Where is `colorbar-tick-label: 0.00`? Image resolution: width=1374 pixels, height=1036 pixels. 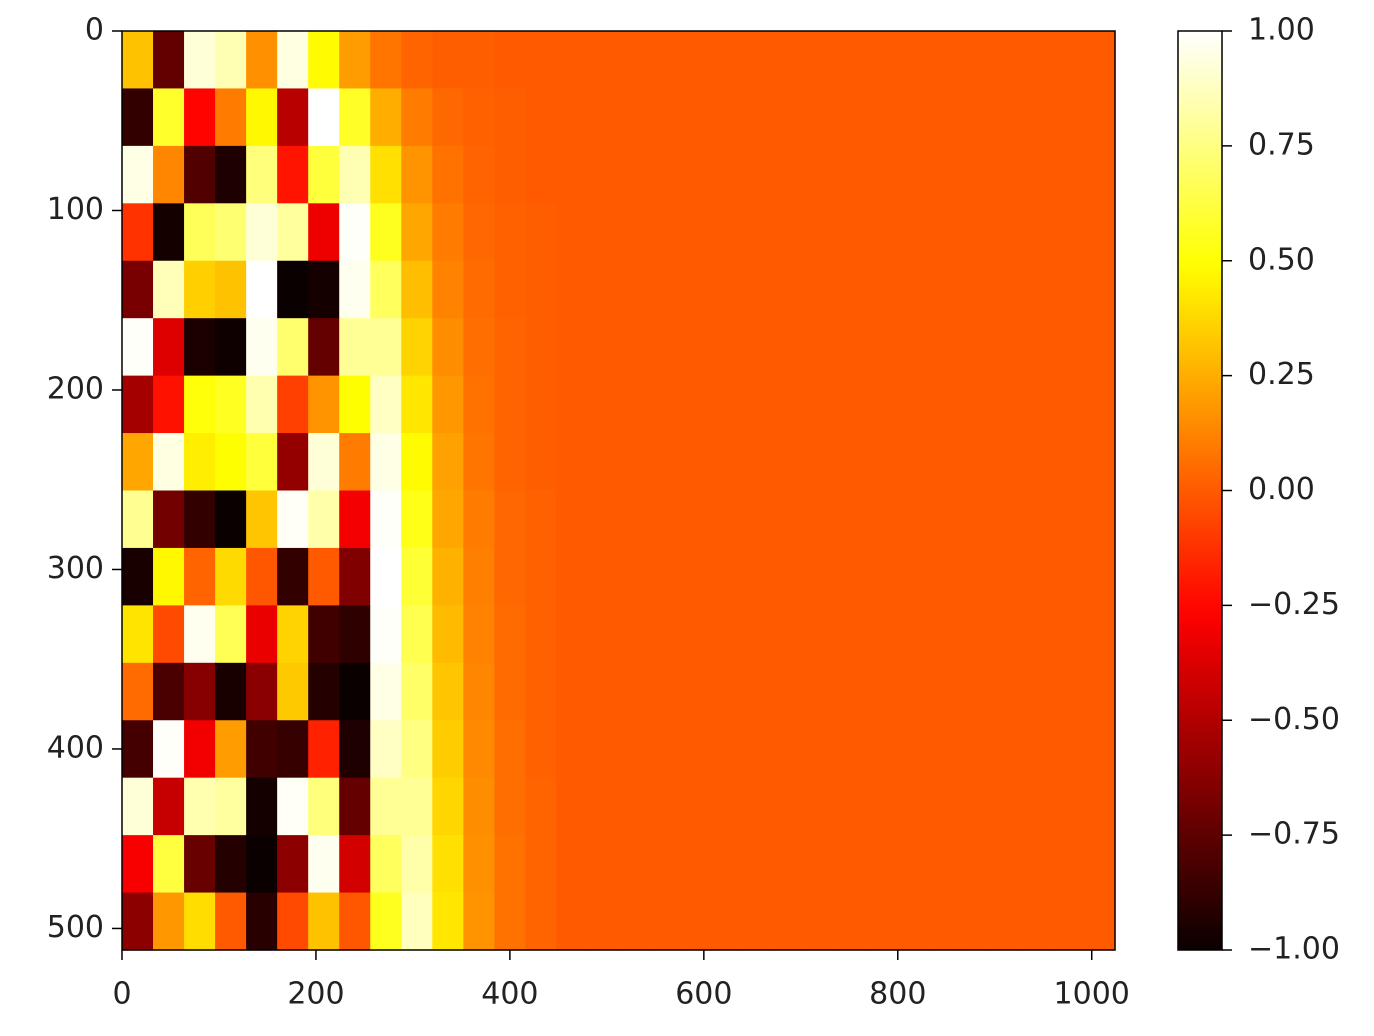 colorbar-tick-label: 0.00 is located at coordinates (1281, 489).